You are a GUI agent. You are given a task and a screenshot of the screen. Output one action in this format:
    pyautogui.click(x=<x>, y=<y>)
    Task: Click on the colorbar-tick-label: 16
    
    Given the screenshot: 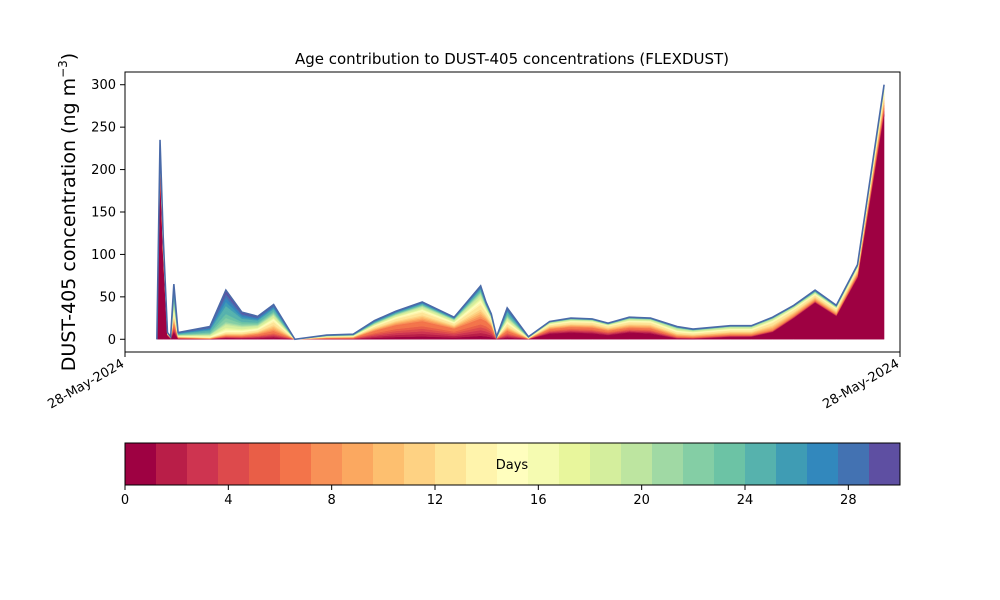 What is the action you would take?
    pyautogui.click(x=538, y=500)
    